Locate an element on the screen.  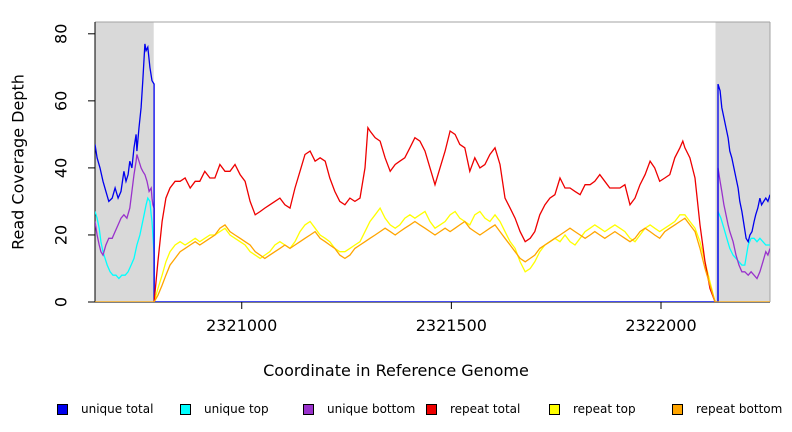
legend-item-repeat-top: repeat top is located at coordinates (592, 409).